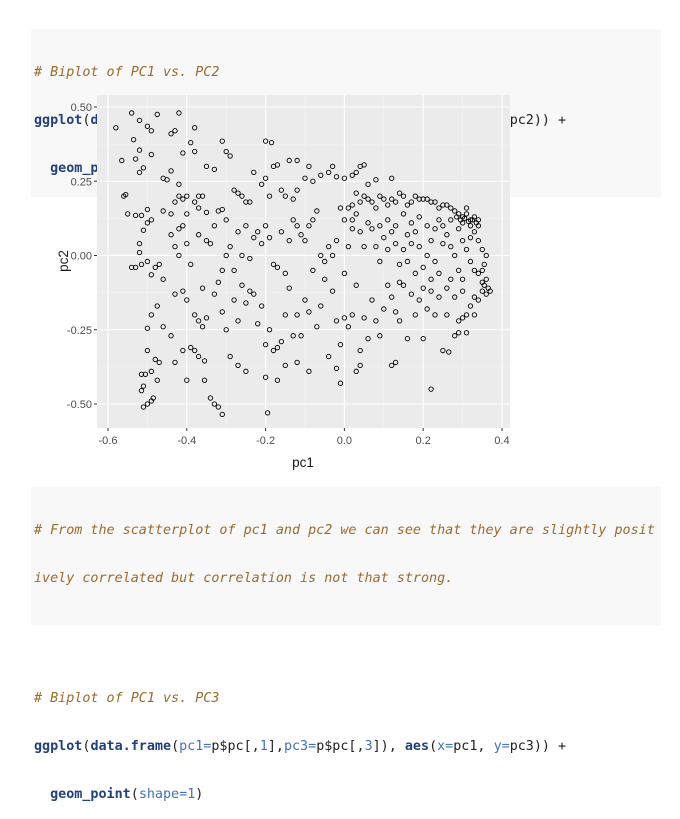 The width and height of the screenshot is (680, 819). Describe the element at coordinates (275, 746) in the screenshot. I see `code-token: ],` at that location.